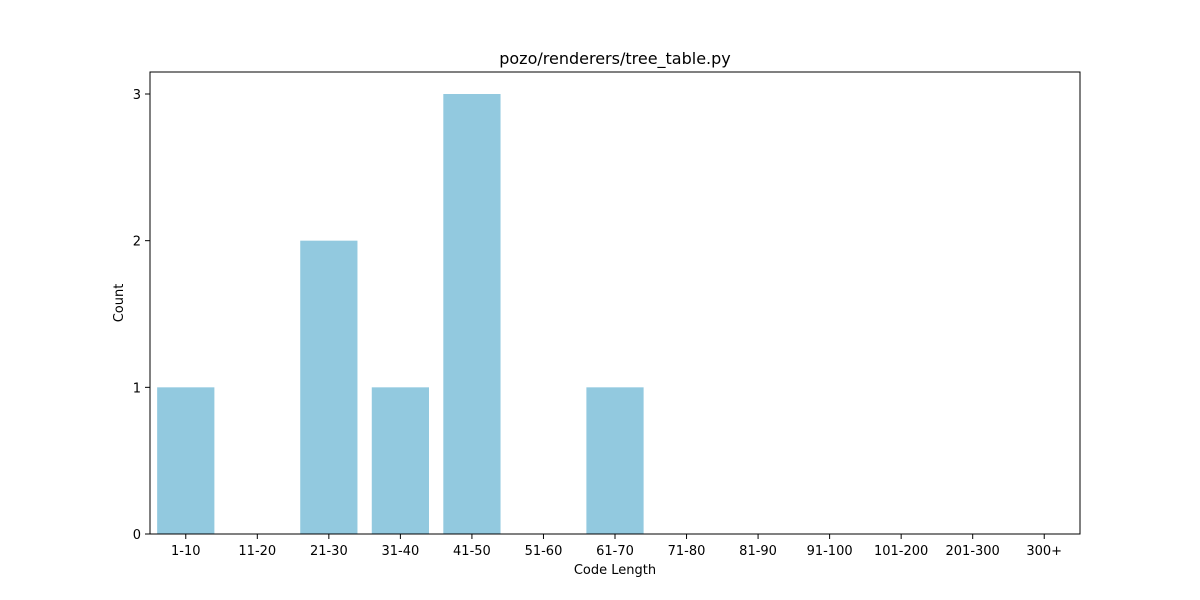 Image resolution: width=1200 pixels, height=600 pixels. Describe the element at coordinates (687, 551) in the screenshot. I see `x-tick-label: 71-80` at that location.